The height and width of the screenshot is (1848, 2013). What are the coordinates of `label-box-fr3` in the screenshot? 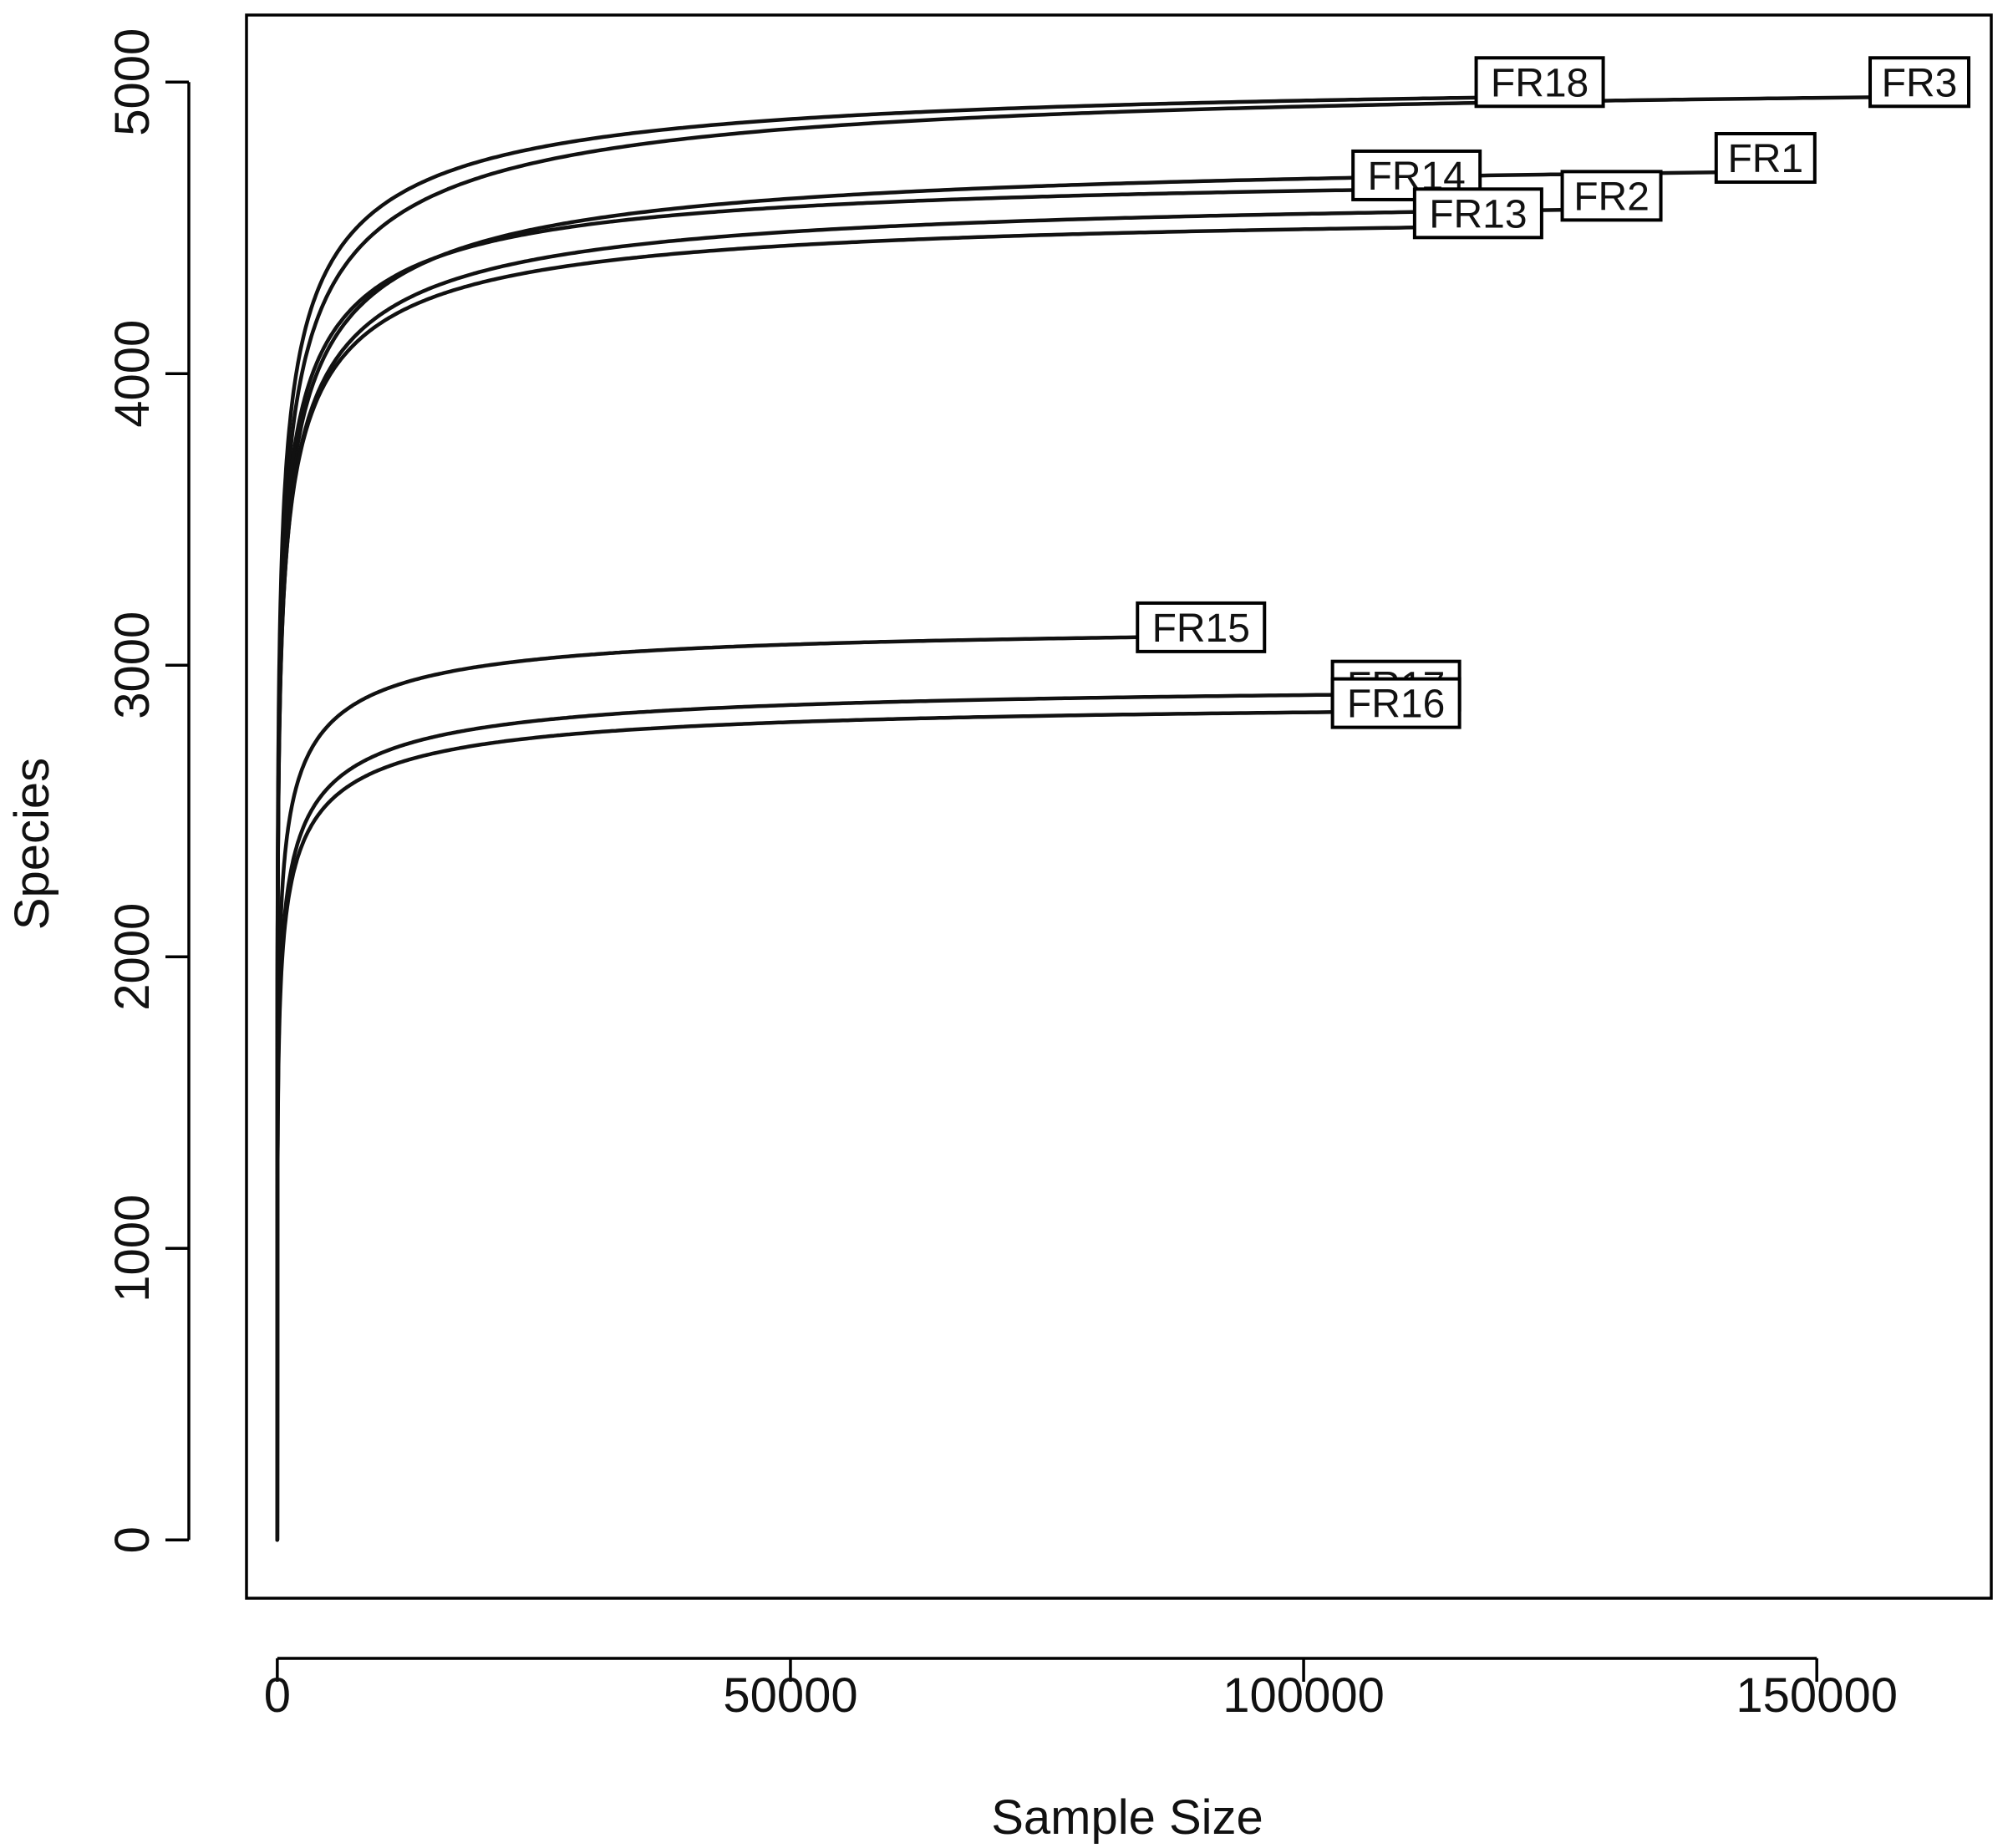 It's located at (1919, 82).